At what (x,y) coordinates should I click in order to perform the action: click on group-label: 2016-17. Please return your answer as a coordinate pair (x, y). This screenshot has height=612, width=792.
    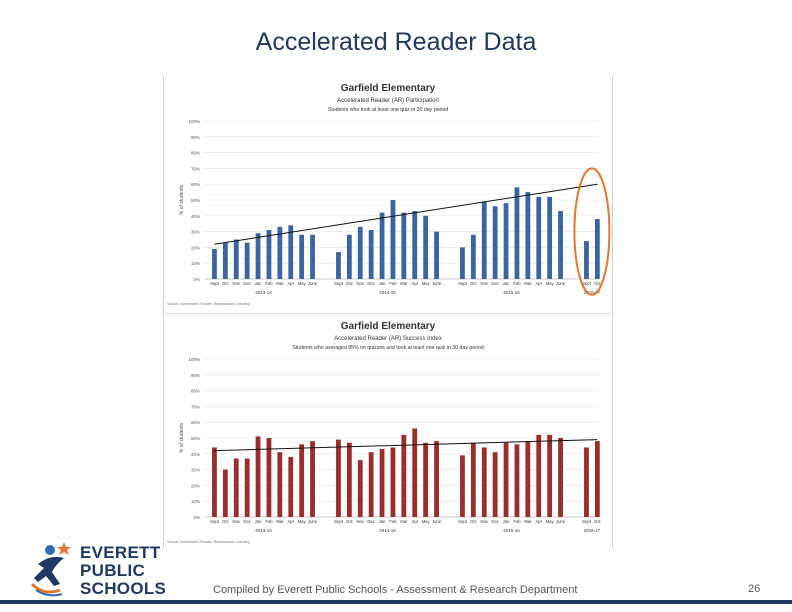
    Looking at the image, I should click on (592, 292).